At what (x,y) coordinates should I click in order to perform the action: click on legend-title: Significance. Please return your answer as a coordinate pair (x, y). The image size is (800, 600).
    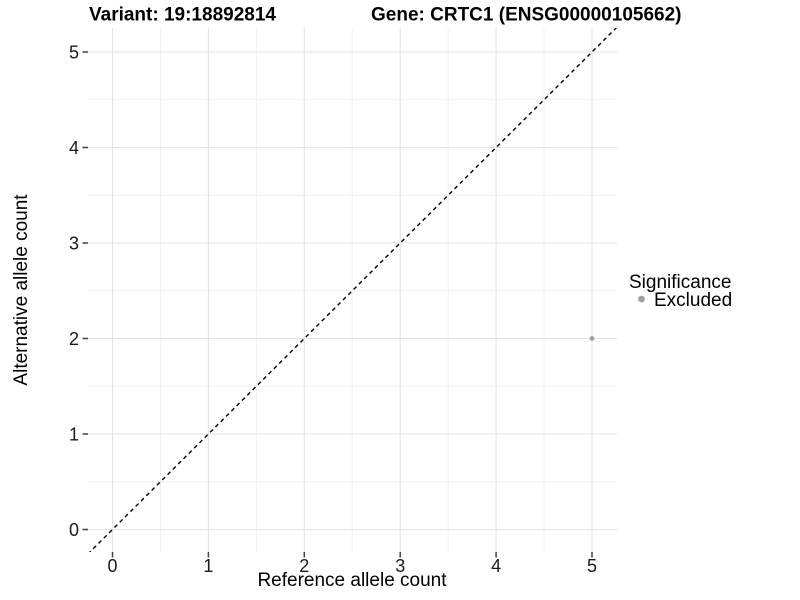
    Looking at the image, I should click on (680, 282).